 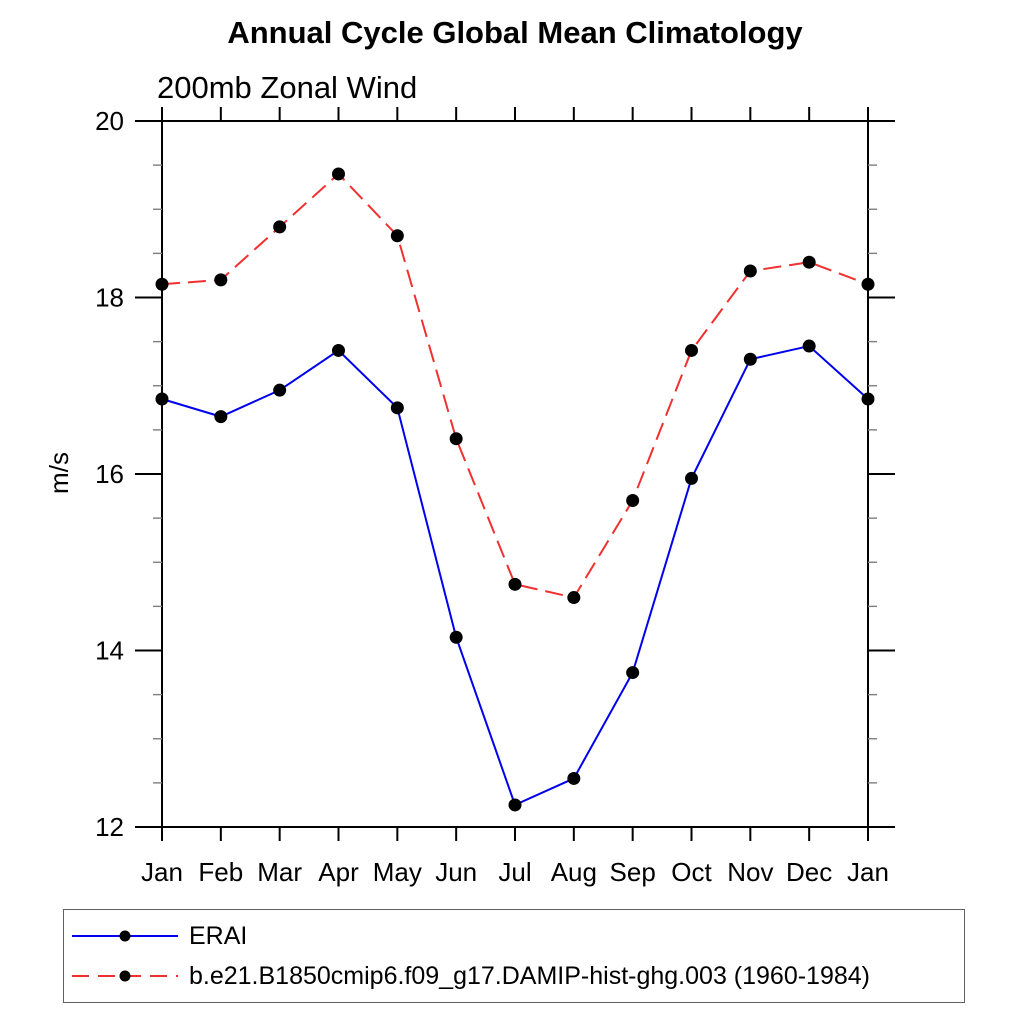 I want to click on x-axis-tick-label: Dec, so click(x=809, y=872).